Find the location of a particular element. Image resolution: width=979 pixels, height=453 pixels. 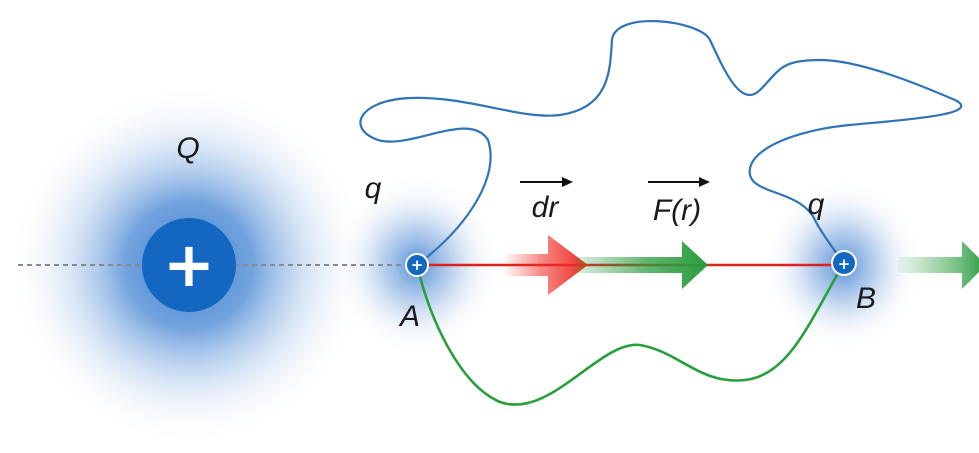

force-arrow-at-b is located at coordinates (938, 265).